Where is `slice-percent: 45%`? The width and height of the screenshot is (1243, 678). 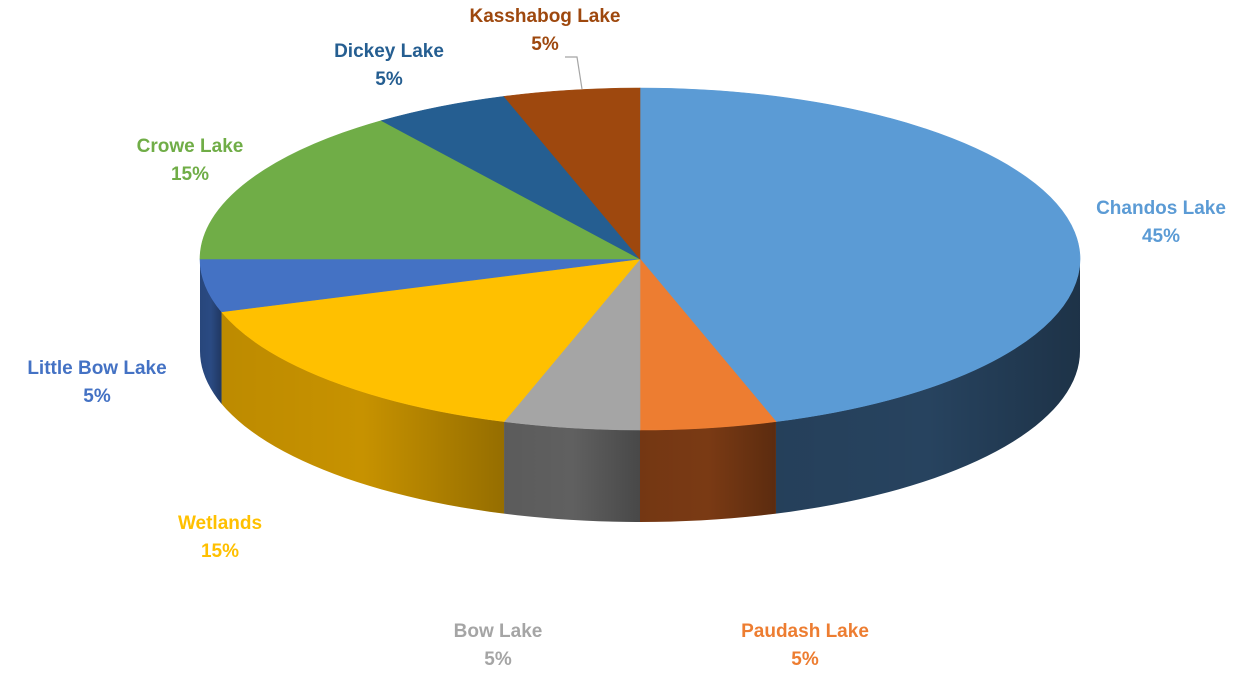 slice-percent: 45% is located at coordinates (1161, 236).